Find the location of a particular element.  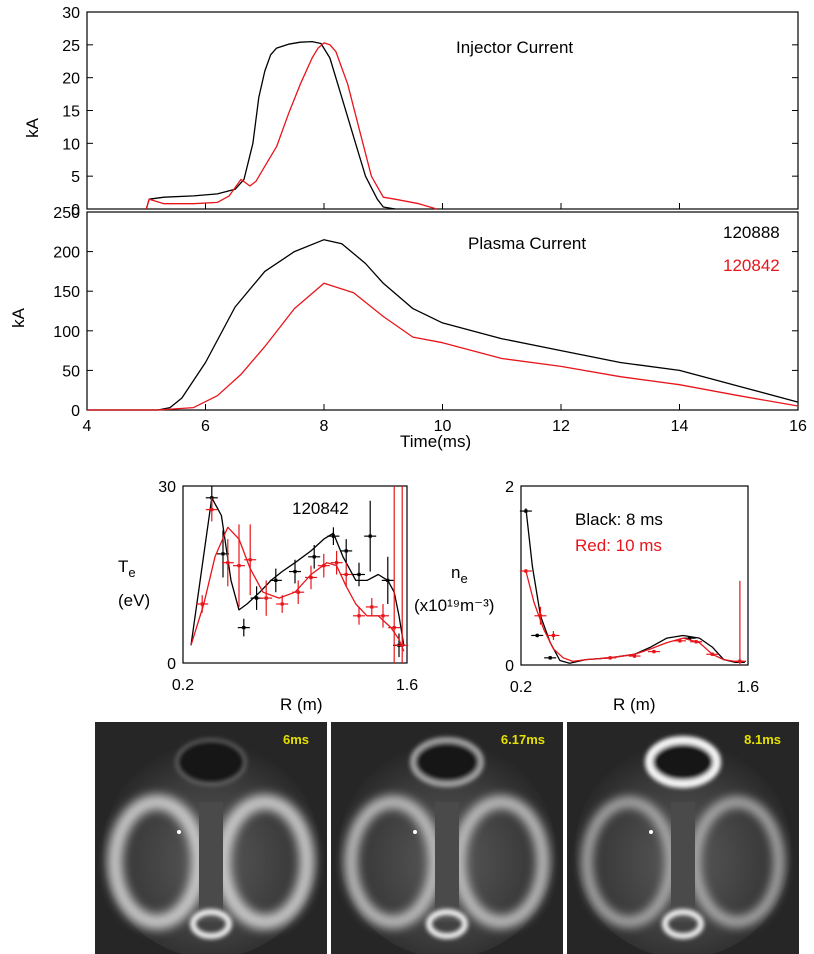

y-tick-label: 150 is located at coordinates (66, 292).